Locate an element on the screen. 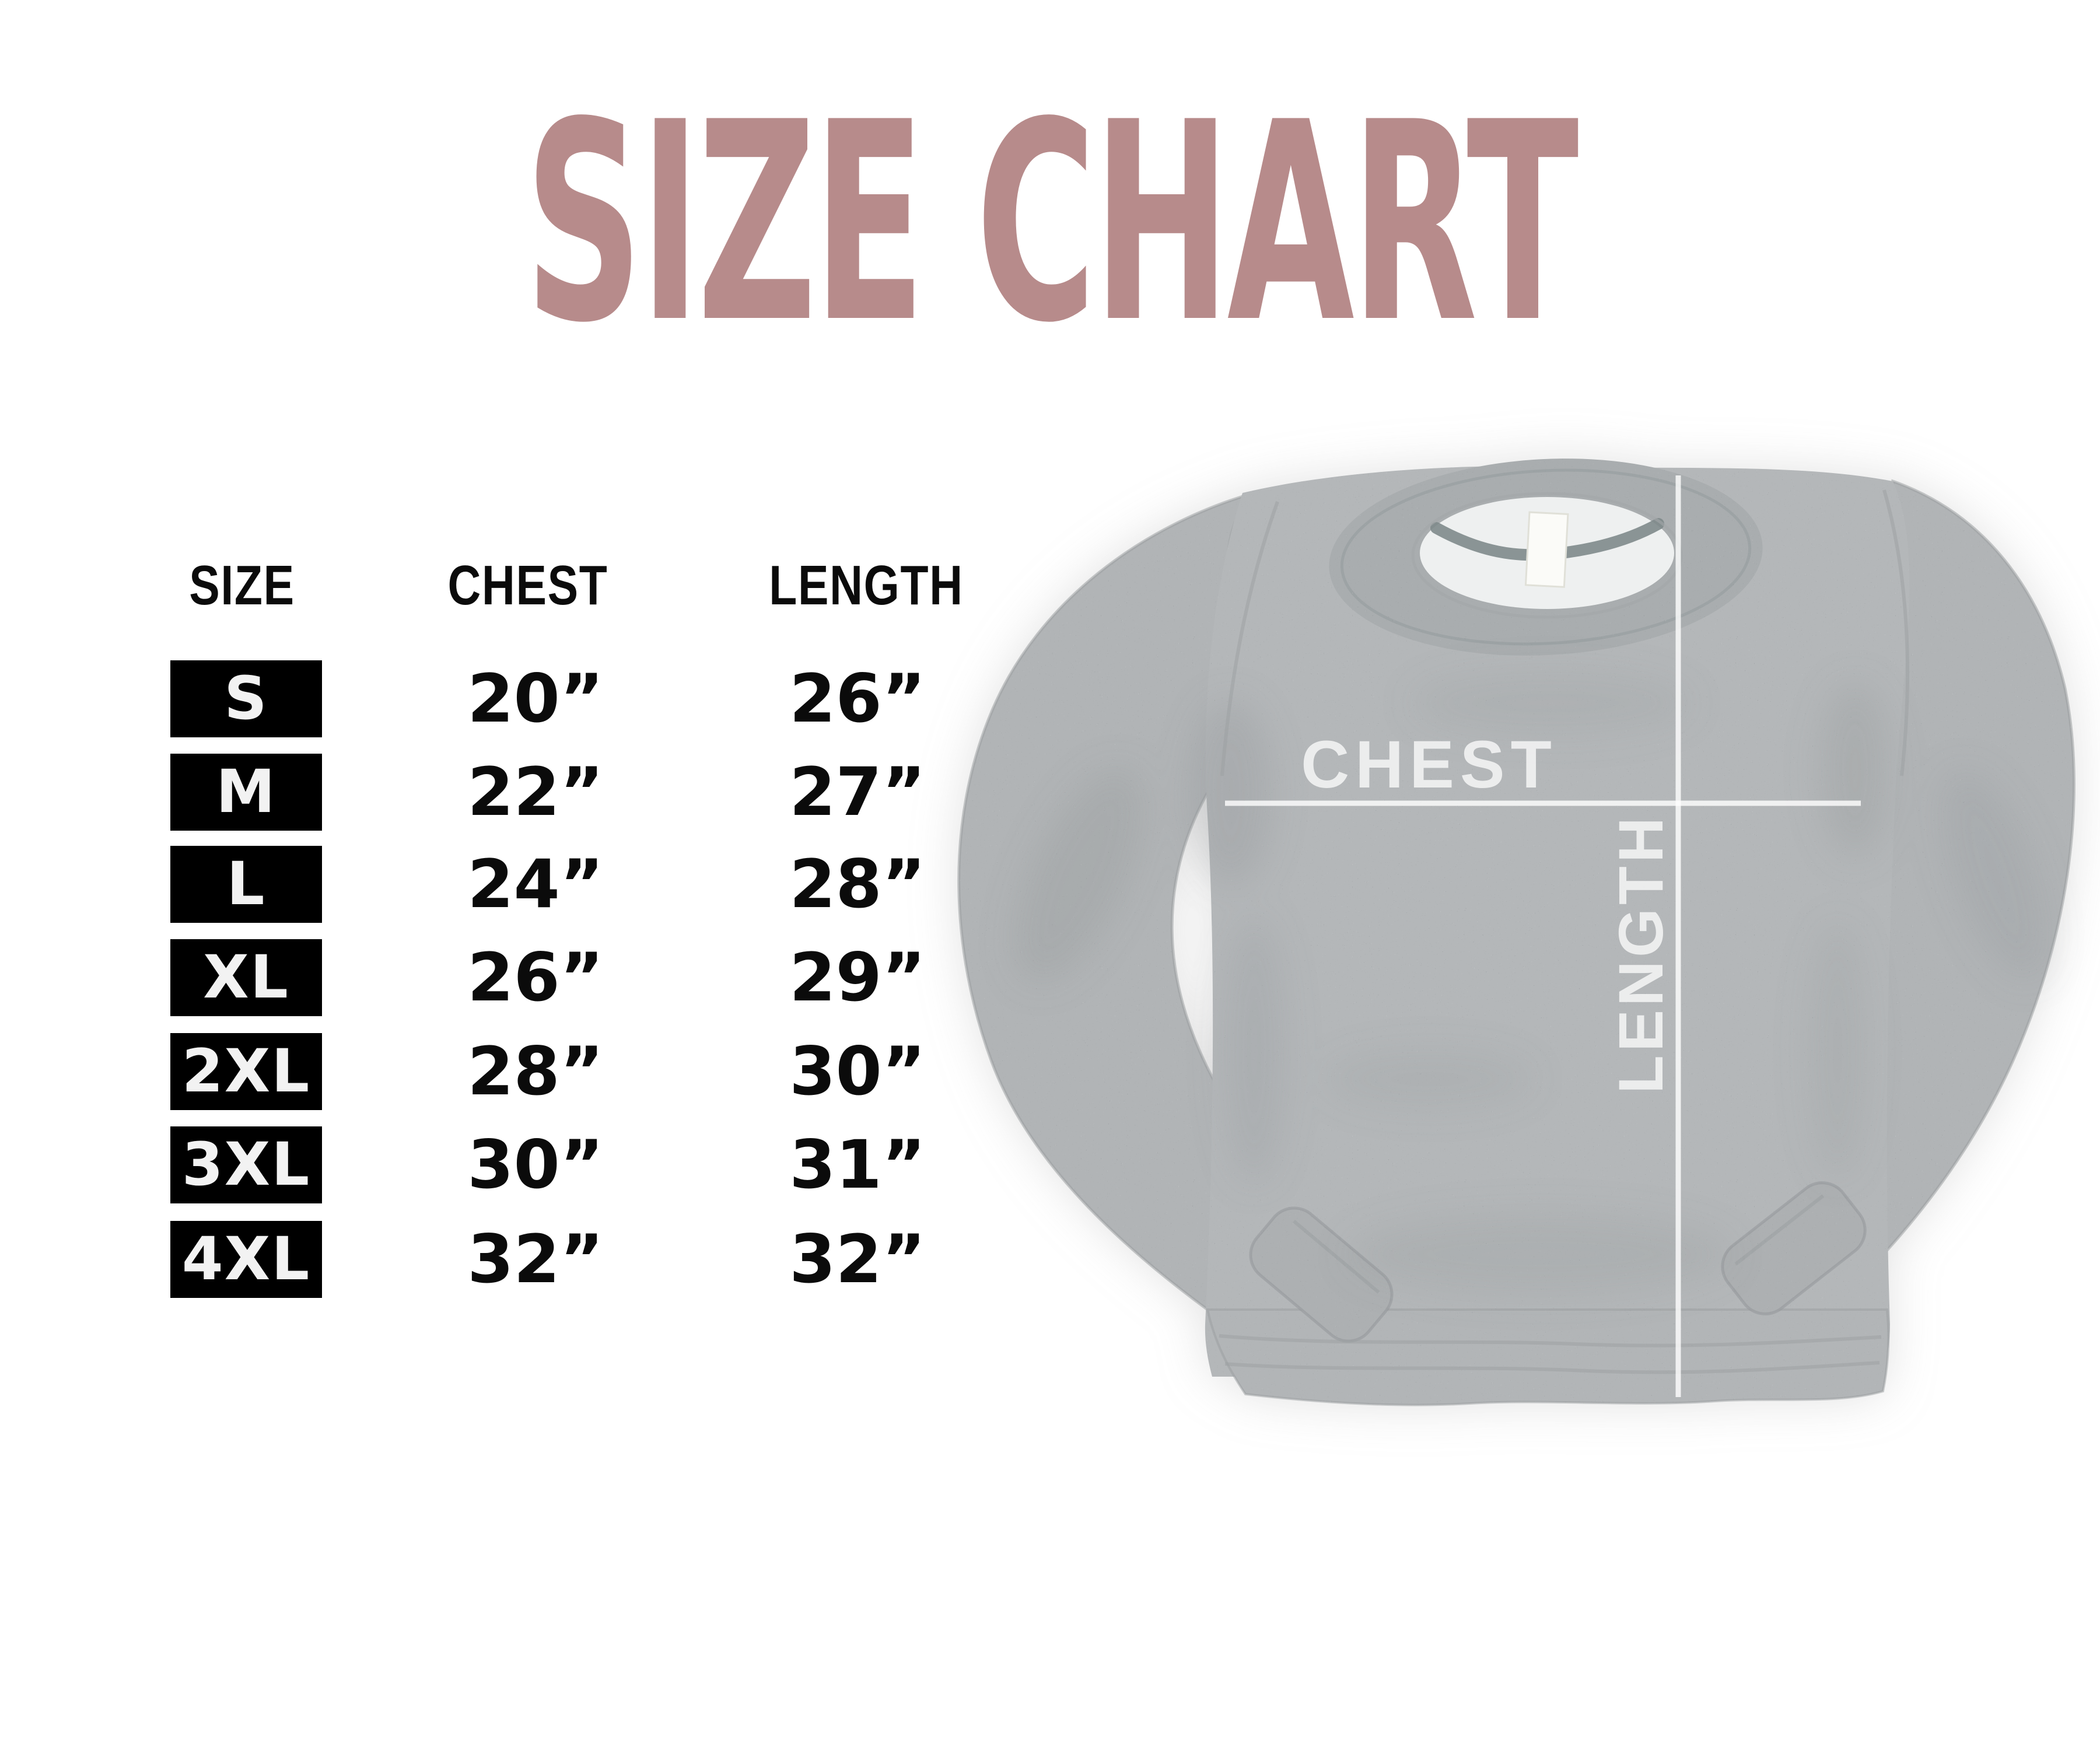 The height and width of the screenshot is (1750, 2100). size-label: S is located at coordinates (246, 698).